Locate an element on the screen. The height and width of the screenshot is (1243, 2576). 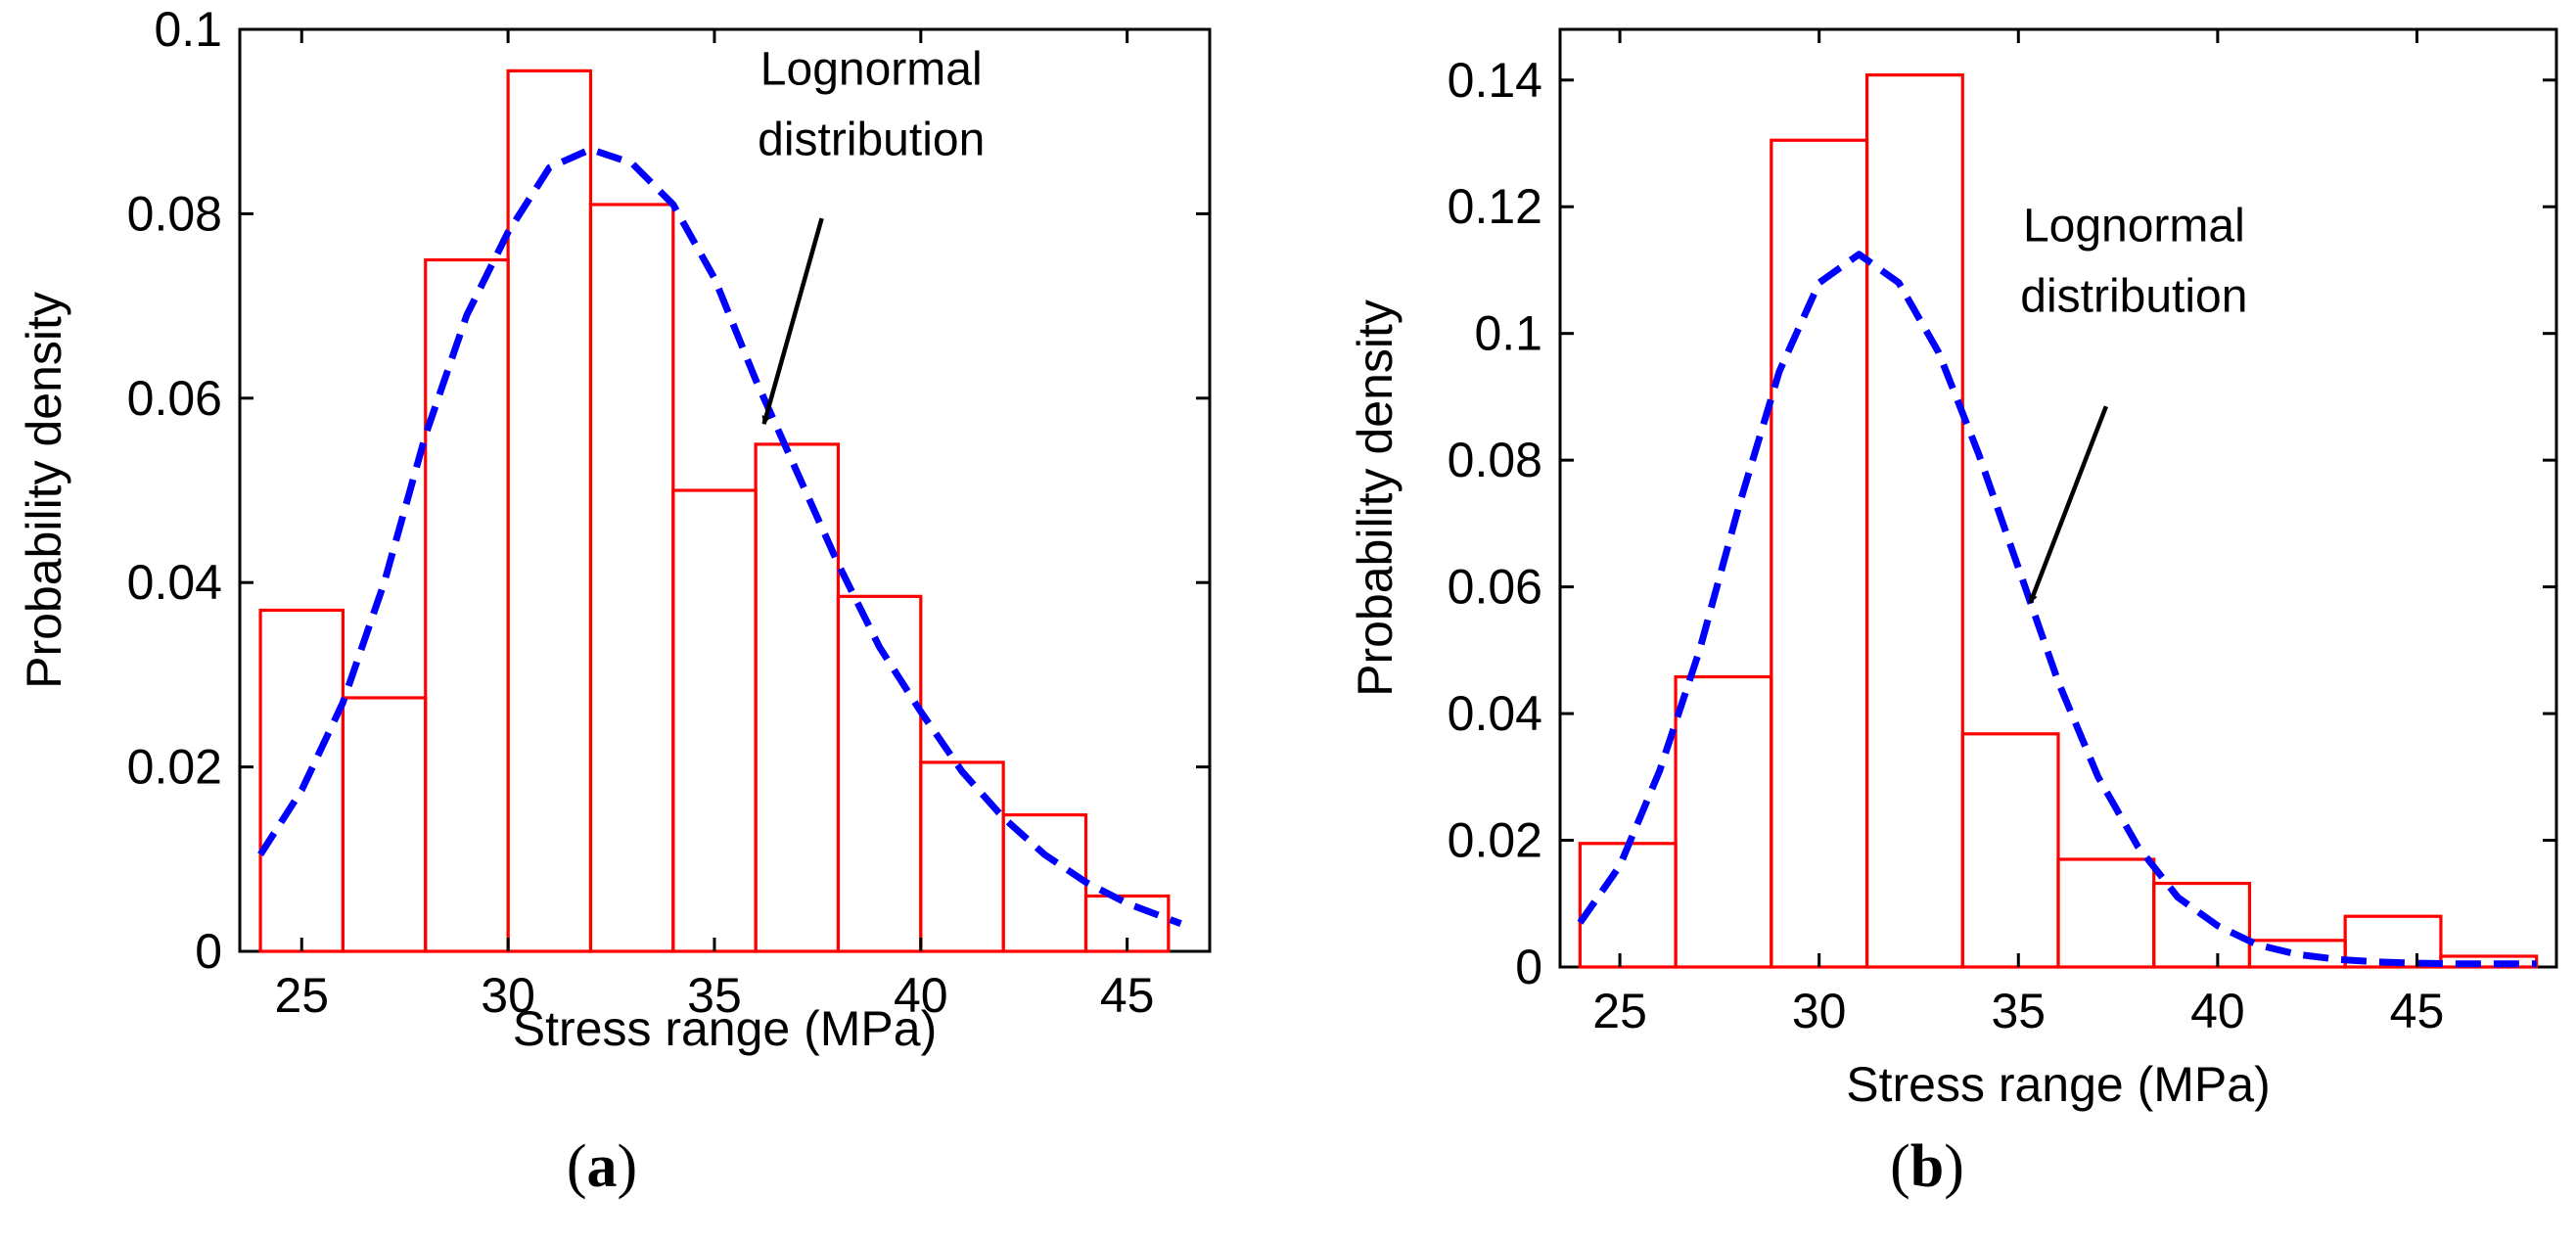
caption-letter: b is located at coordinates (1927, 1166).